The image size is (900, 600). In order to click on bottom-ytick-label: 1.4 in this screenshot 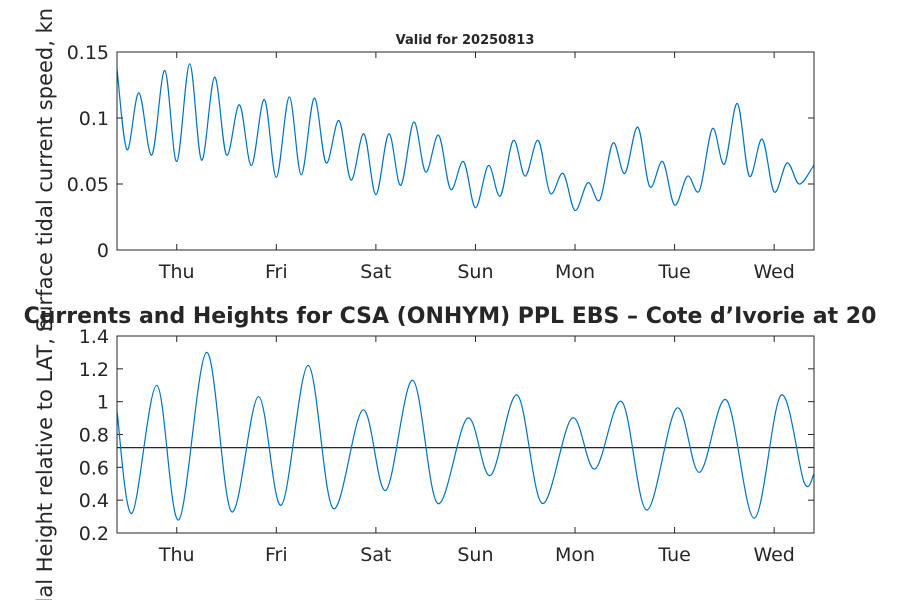, I will do `click(94, 337)`.